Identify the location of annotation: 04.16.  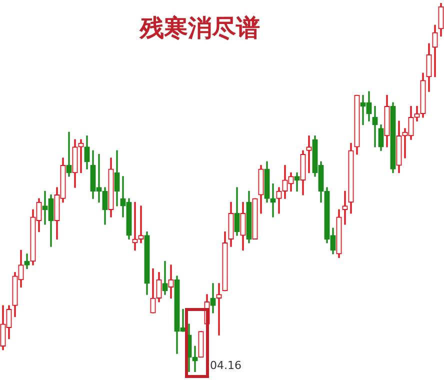
(226, 365).